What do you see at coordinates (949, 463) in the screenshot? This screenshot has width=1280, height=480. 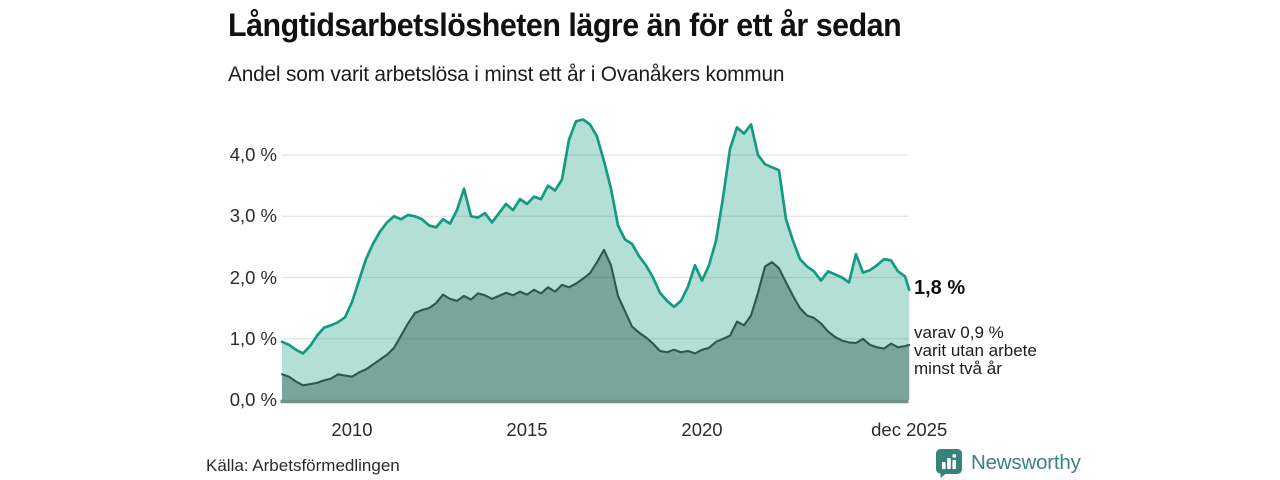 I see `newsworthy-badge-icon` at bounding box center [949, 463].